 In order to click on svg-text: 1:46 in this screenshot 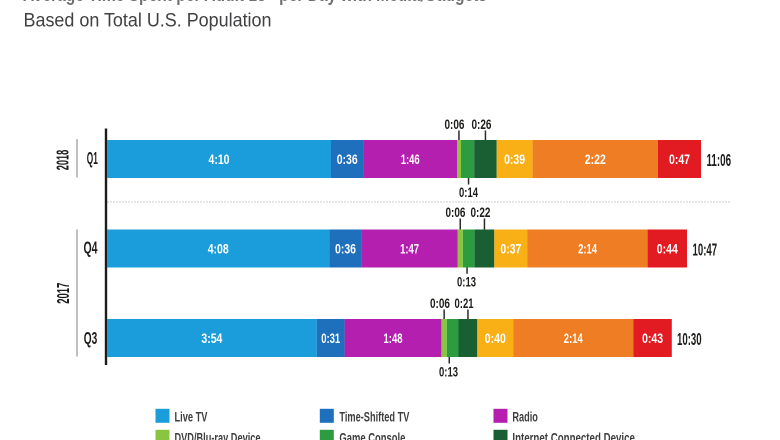, I will do `click(410, 159)`.